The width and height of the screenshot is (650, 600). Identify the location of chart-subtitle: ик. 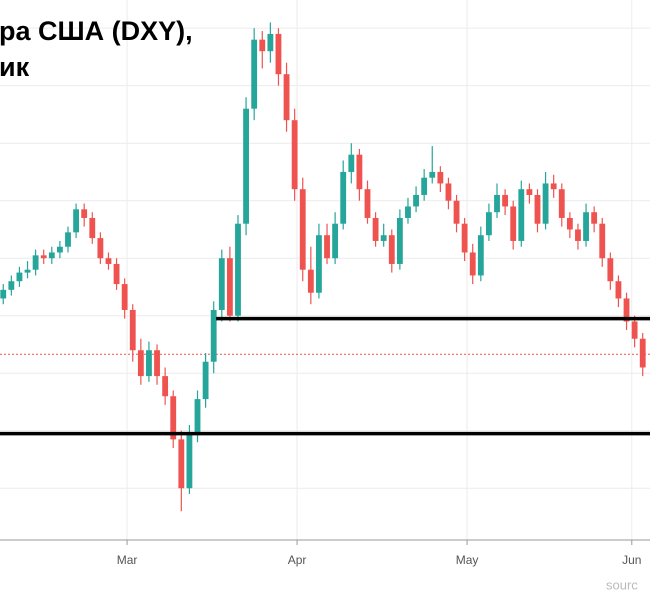
(15, 67).